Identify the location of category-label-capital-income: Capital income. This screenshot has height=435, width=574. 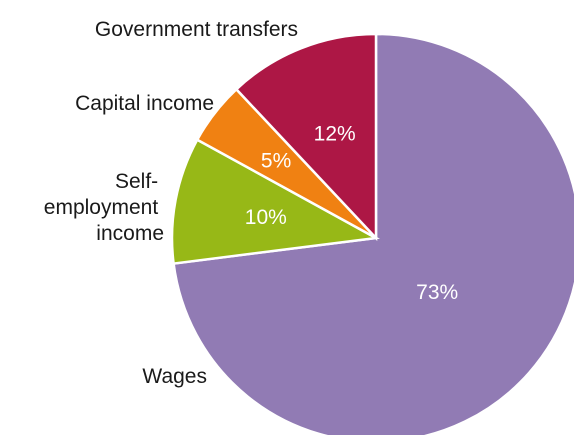
(144, 103).